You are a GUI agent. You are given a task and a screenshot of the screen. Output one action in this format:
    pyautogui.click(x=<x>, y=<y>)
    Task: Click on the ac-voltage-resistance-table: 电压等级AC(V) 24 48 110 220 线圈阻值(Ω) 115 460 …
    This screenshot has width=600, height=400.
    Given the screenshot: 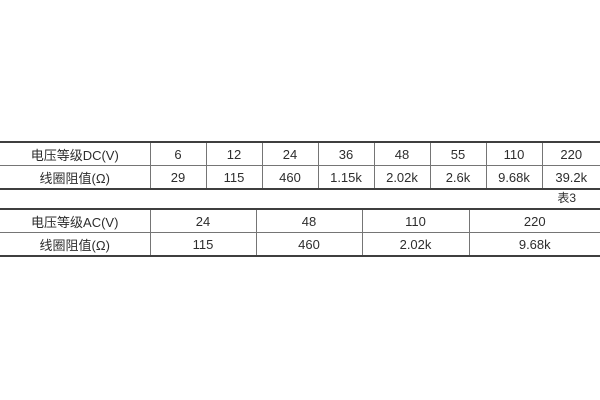 What is the action you would take?
    pyautogui.click(x=300, y=232)
    